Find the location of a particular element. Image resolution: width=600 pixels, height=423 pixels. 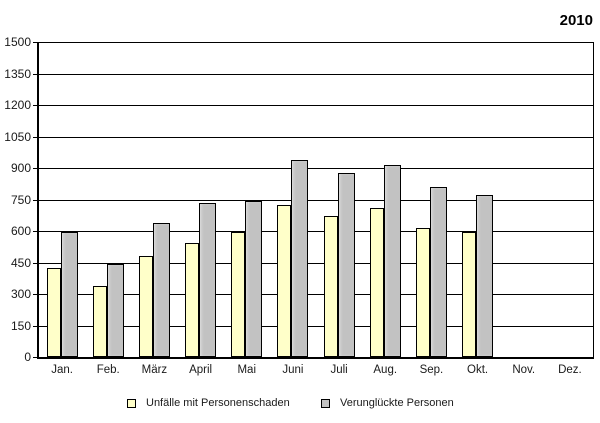

x-axis-label: Mai is located at coordinates (246, 370).